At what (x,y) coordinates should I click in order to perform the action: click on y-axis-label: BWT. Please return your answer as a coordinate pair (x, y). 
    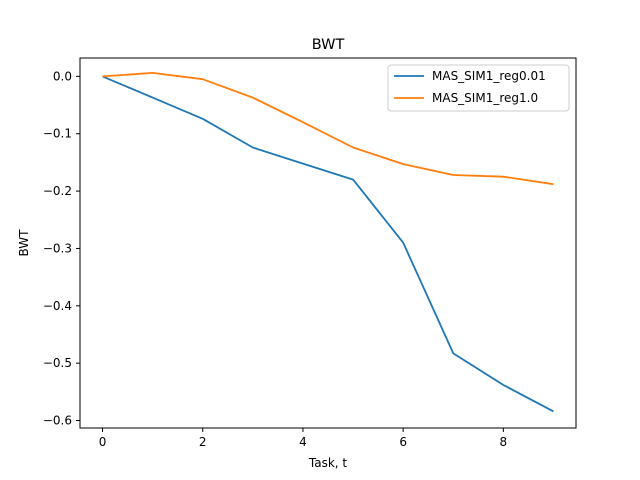
    Looking at the image, I should click on (24, 243).